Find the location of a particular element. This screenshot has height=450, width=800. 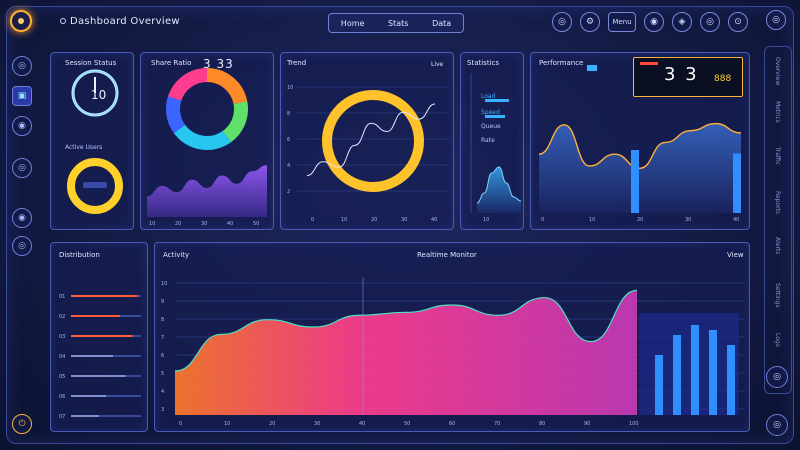

stats-chart-svg: 10 is located at coordinates (496, 148).